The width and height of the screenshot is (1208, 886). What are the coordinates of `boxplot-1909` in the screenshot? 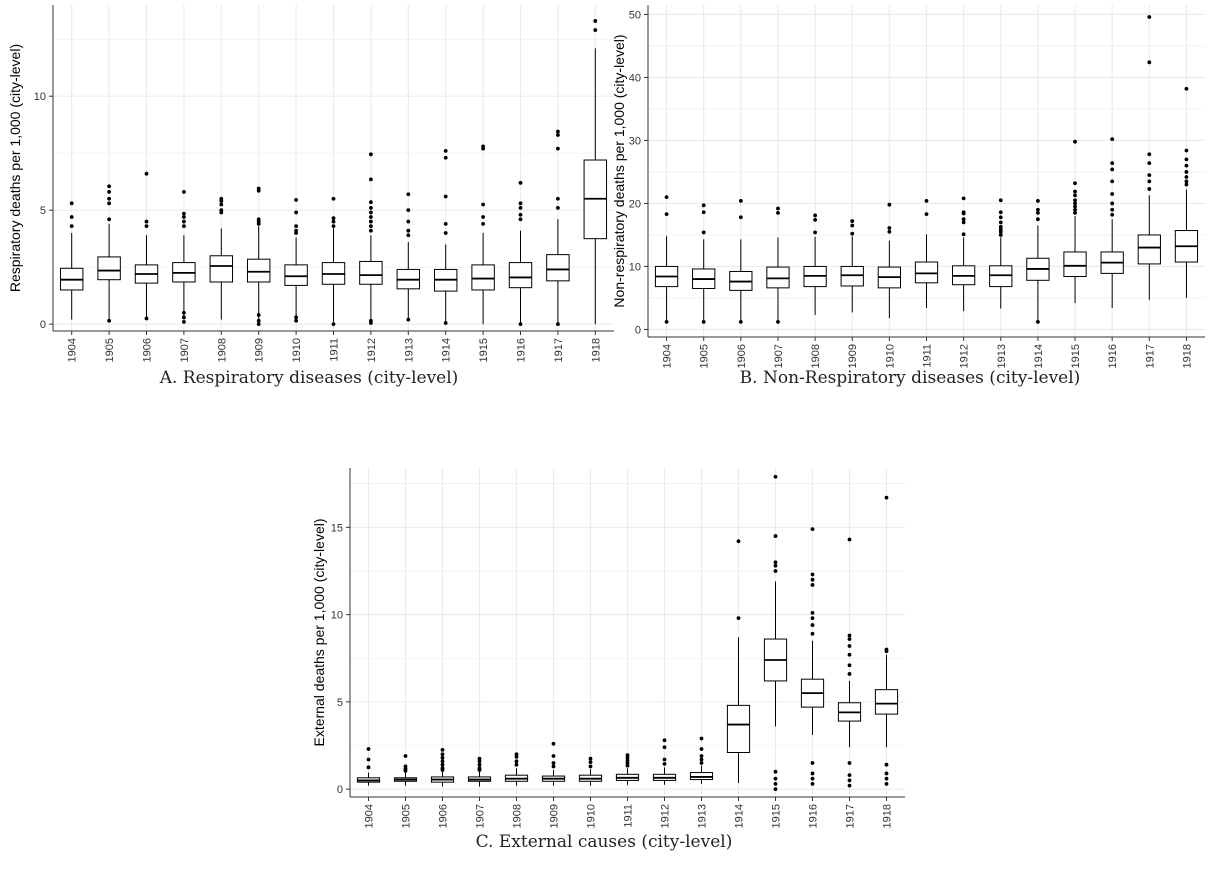 It's located at (258, 256).